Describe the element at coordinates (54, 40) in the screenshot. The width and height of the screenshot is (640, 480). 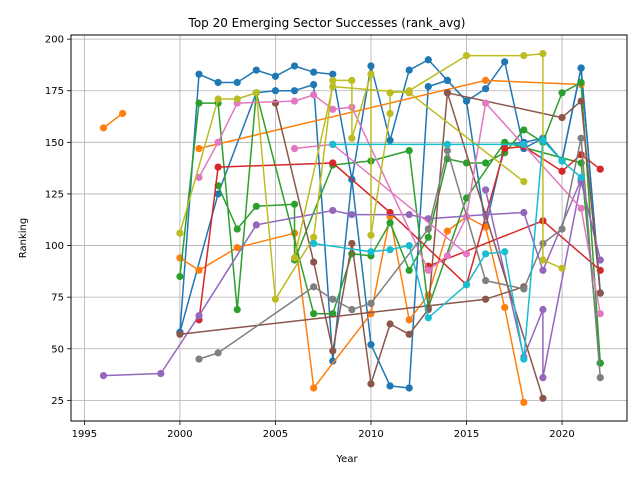
I see `y-tick-label: 200` at that location.